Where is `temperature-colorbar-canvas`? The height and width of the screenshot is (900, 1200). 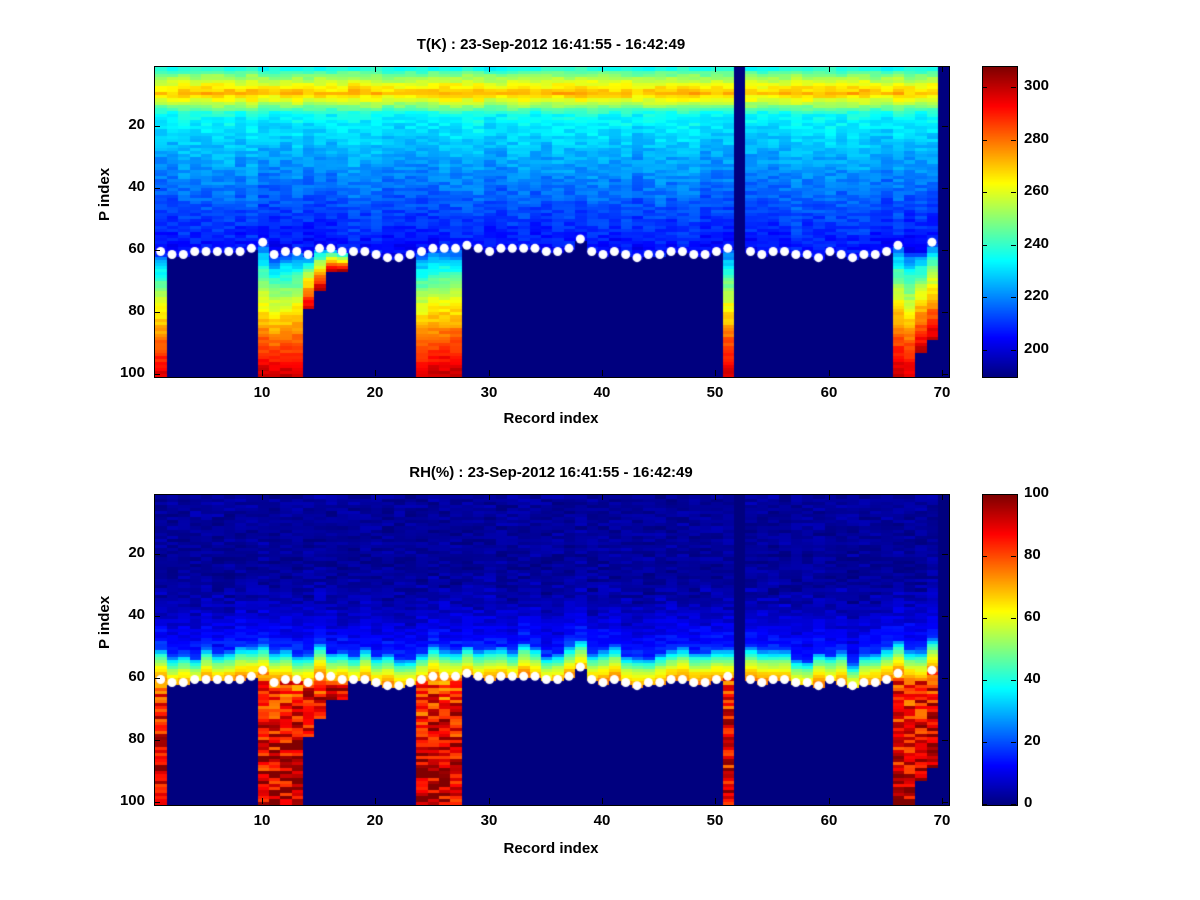 temperature-colorbar-canvas is located at coordinates (1000, 222).